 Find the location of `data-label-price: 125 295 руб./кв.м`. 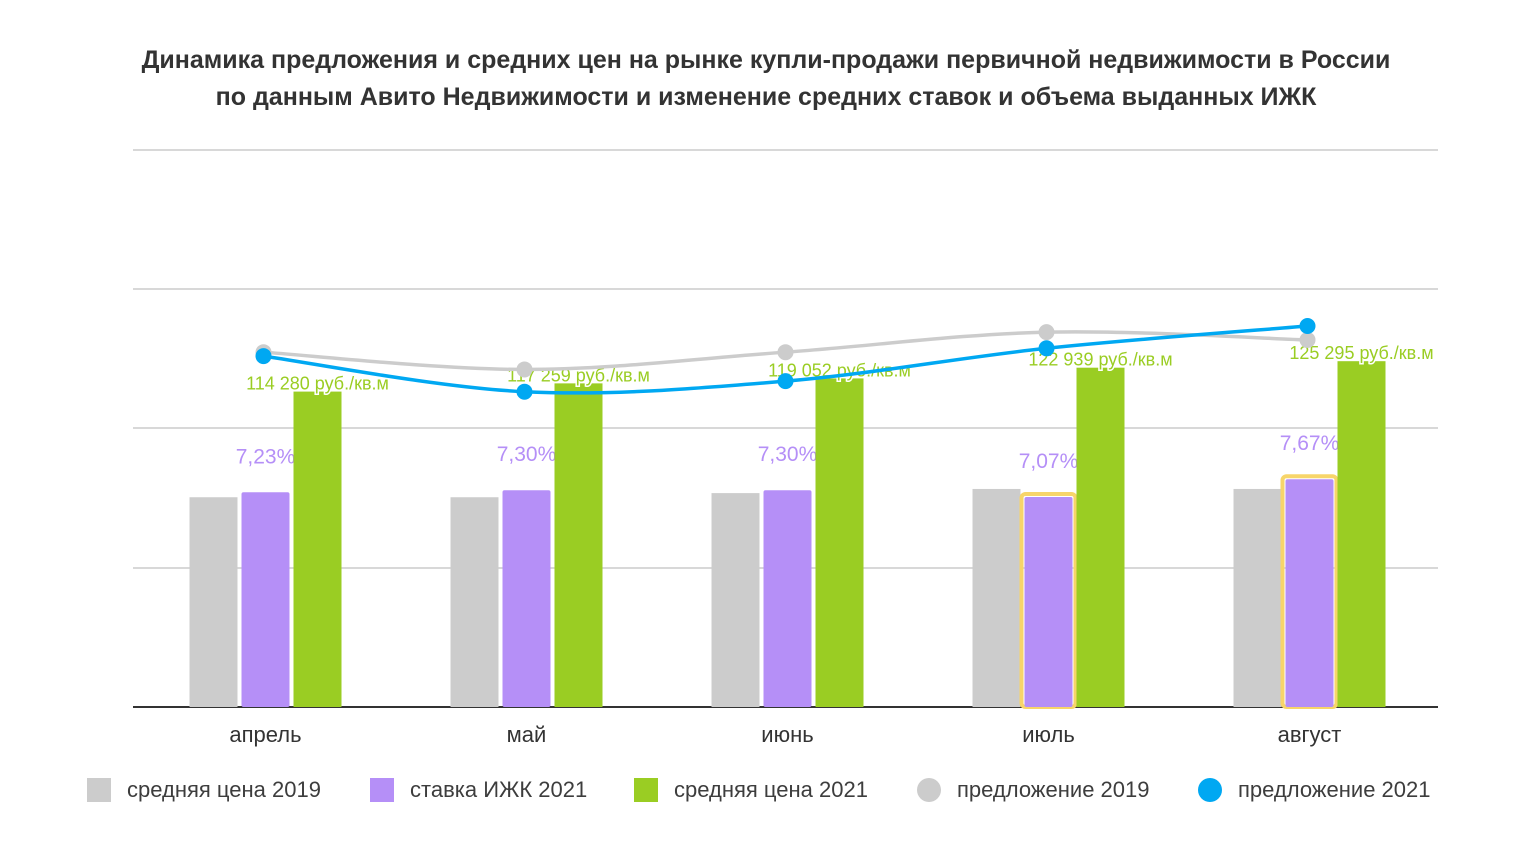

data-label-price: 125 295 руб./кв.м is located at coordinates (1361, 353).